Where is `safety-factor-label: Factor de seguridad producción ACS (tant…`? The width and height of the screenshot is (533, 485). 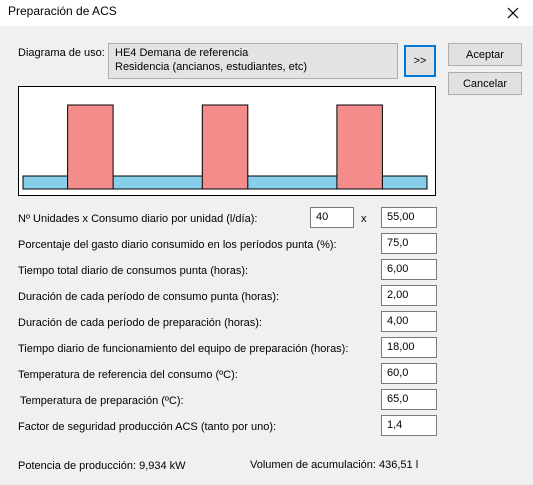
safety-factor-label: Factor de seguridad producción ACS (tant… is located at coordinates (147, 427).